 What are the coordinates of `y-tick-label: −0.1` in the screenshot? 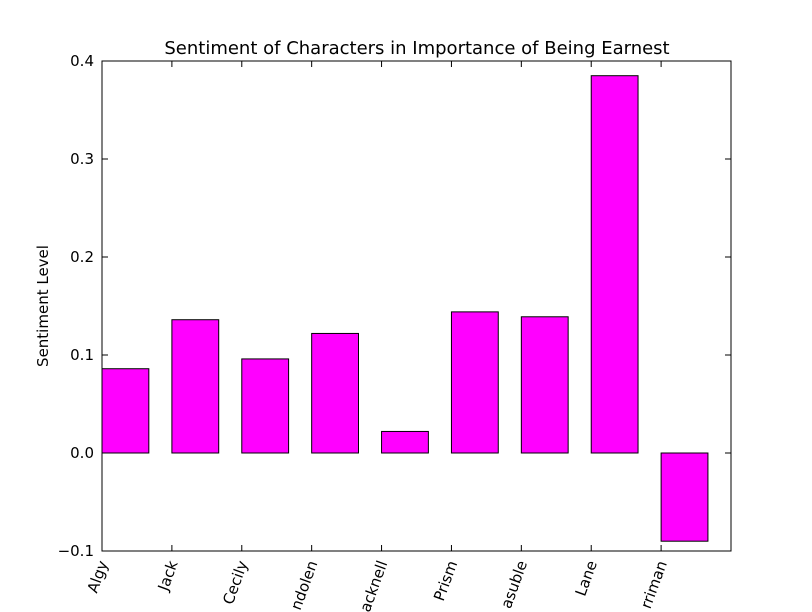 It's located at (76, 551).